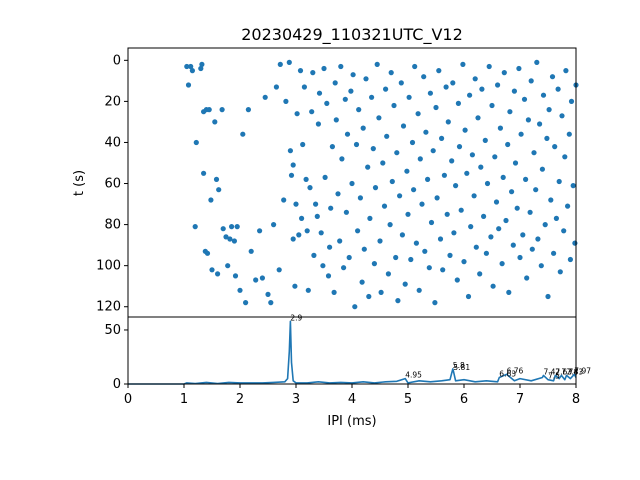 Image resolution: width=640 pixels, height=480 pixels. What do you see at coordinates (413, 375) in the screenshot?
I see `peak-annotation: 4.95` at bounding box center [413, 375].